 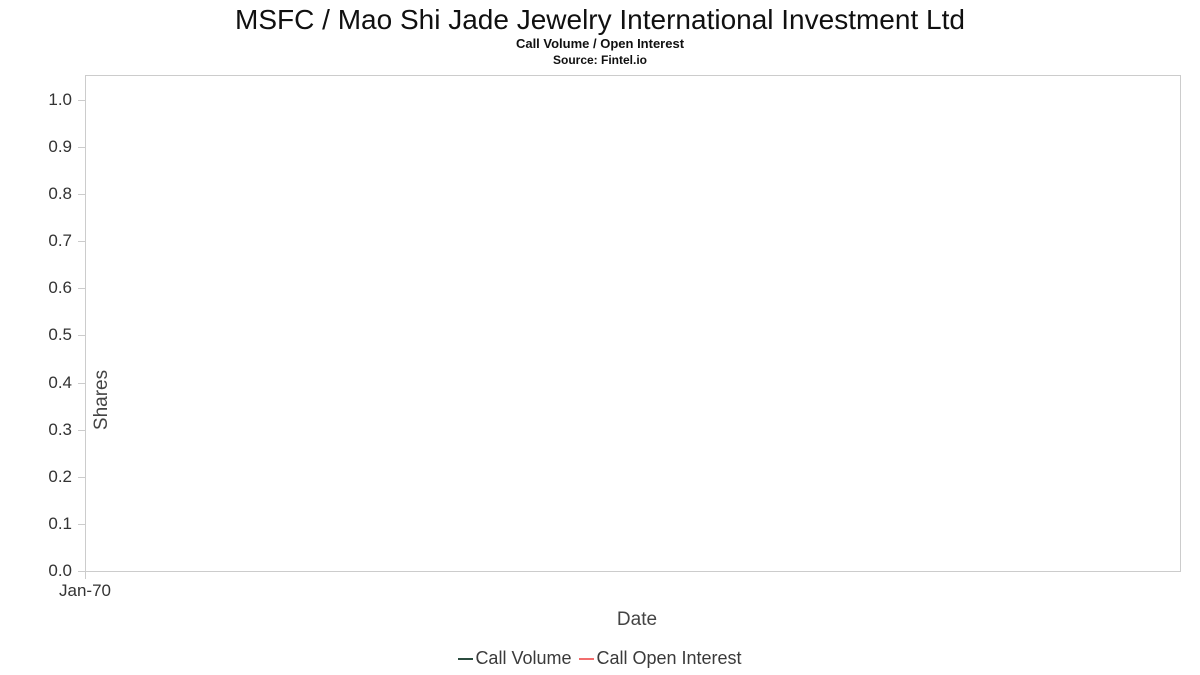 I want to click on legend-item-call-open-interest: Call Open Interest, so click(x=660, y=658).